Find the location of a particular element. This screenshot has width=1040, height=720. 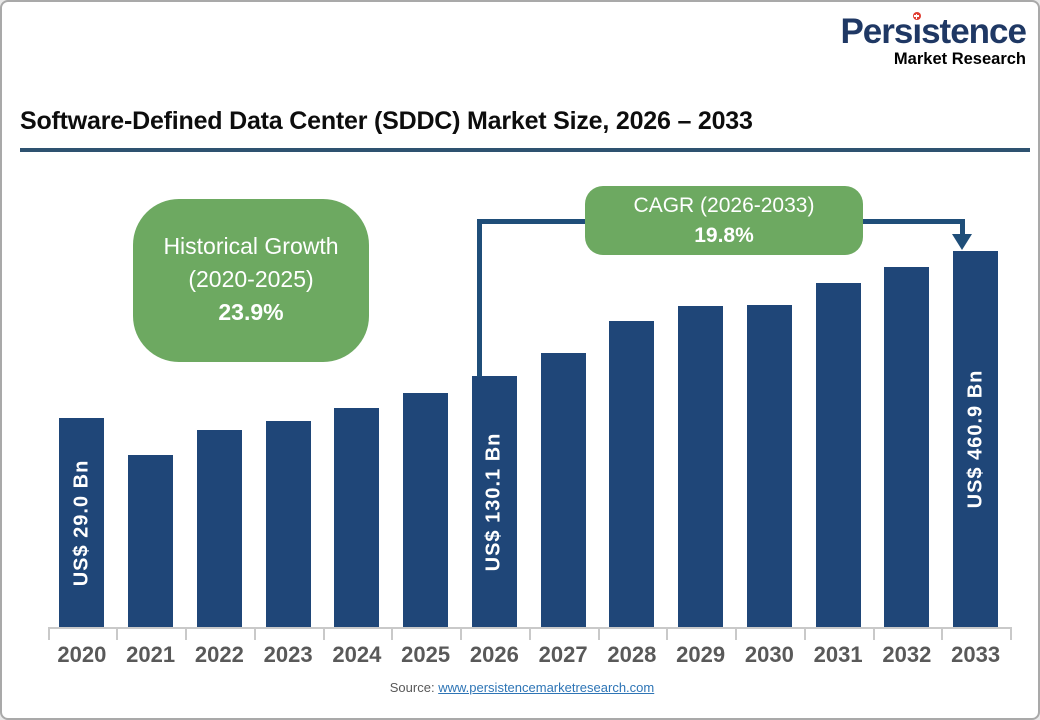

arrow-down-icon is located at coordinates (962, 242).